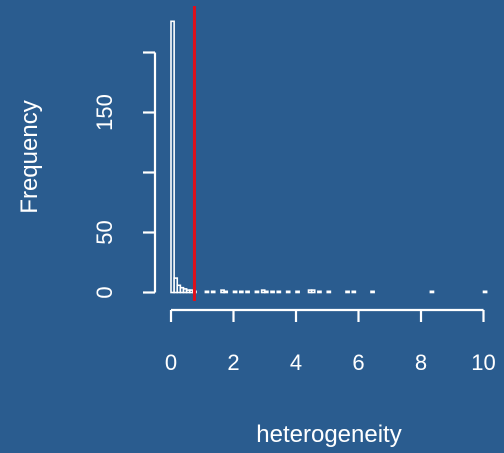 This screenshot has width=504, height=453. Describe the element at coordinates (358, 362) in the screenshot. I see `x-tick-label: 6` at that location.